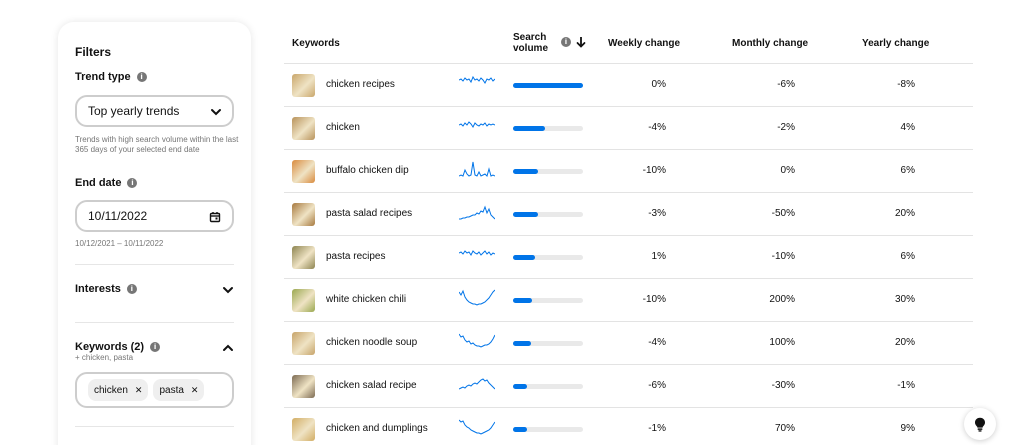 This screenshot has height=445, width=1024. Describe the element at coordinates (783, 385) in the screenshot. I see `monthly-change-value: -30%` at that location.